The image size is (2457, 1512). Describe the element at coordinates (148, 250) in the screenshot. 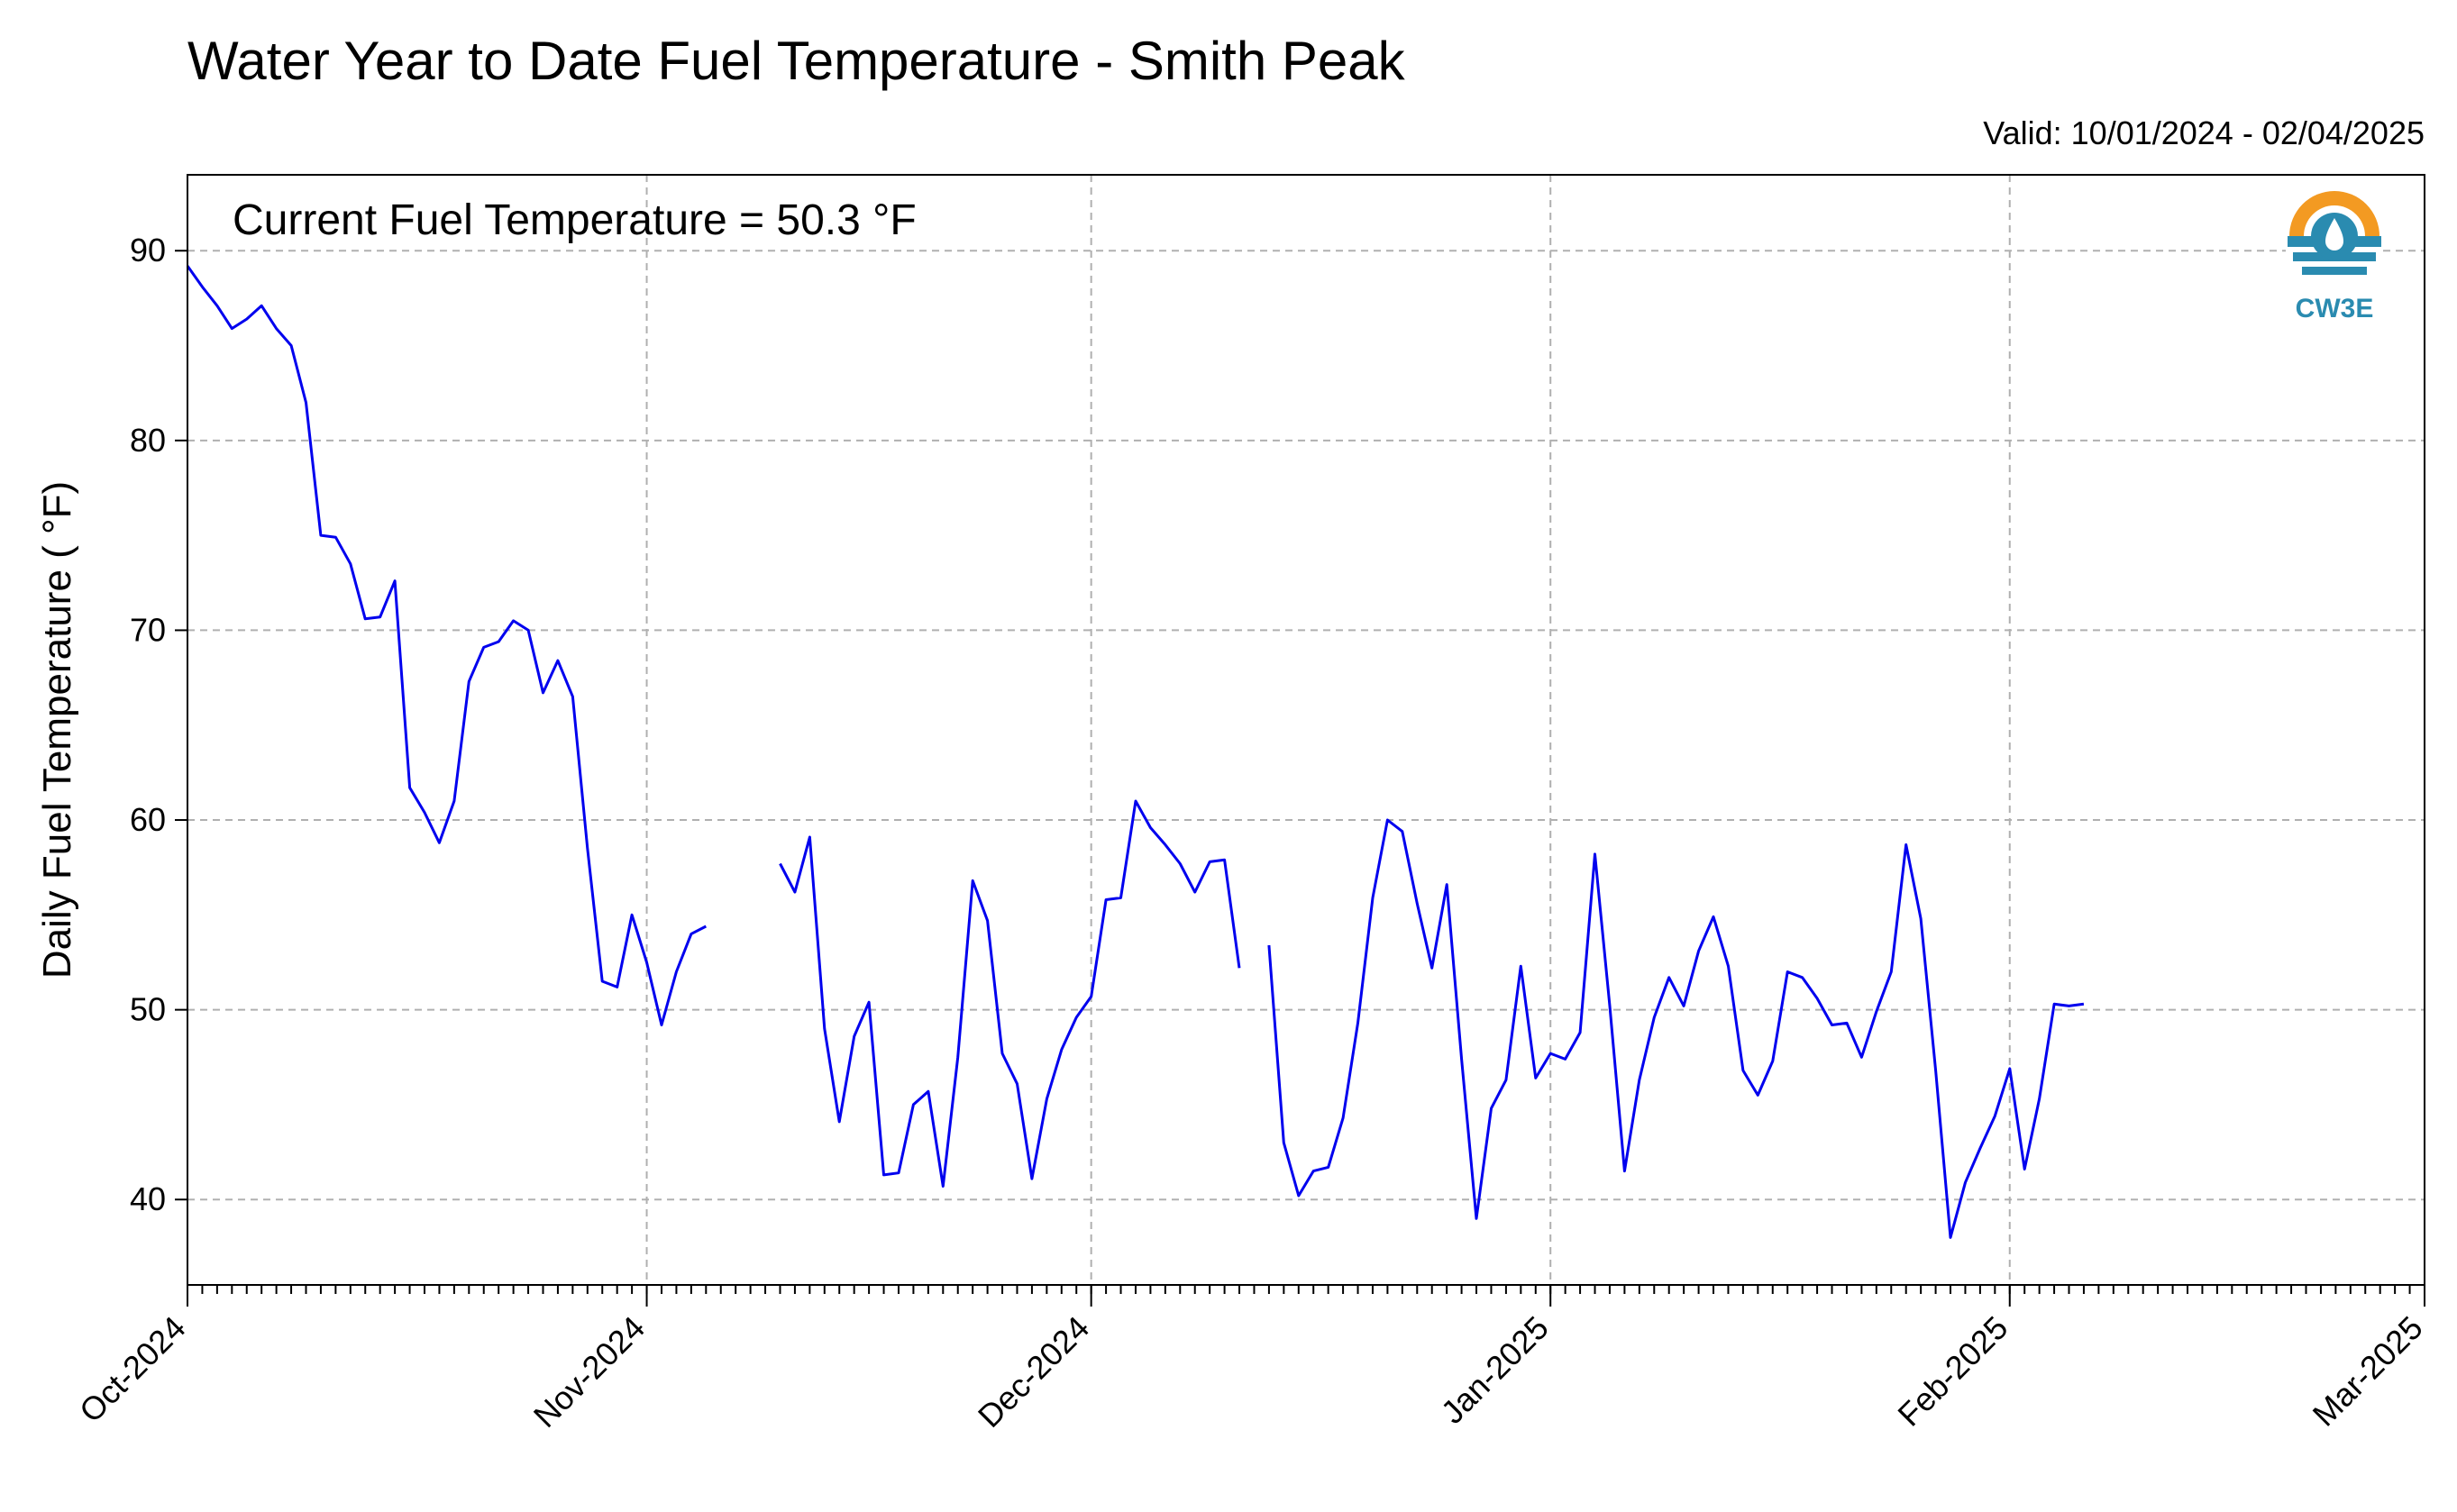

I see `y-tick-label: 90` at that location.